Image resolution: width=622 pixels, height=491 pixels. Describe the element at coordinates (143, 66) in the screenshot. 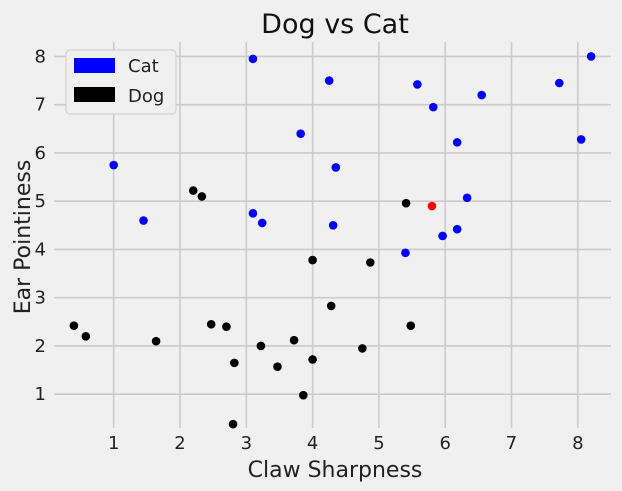

I see `legend-label-cat: Cat` at that location.